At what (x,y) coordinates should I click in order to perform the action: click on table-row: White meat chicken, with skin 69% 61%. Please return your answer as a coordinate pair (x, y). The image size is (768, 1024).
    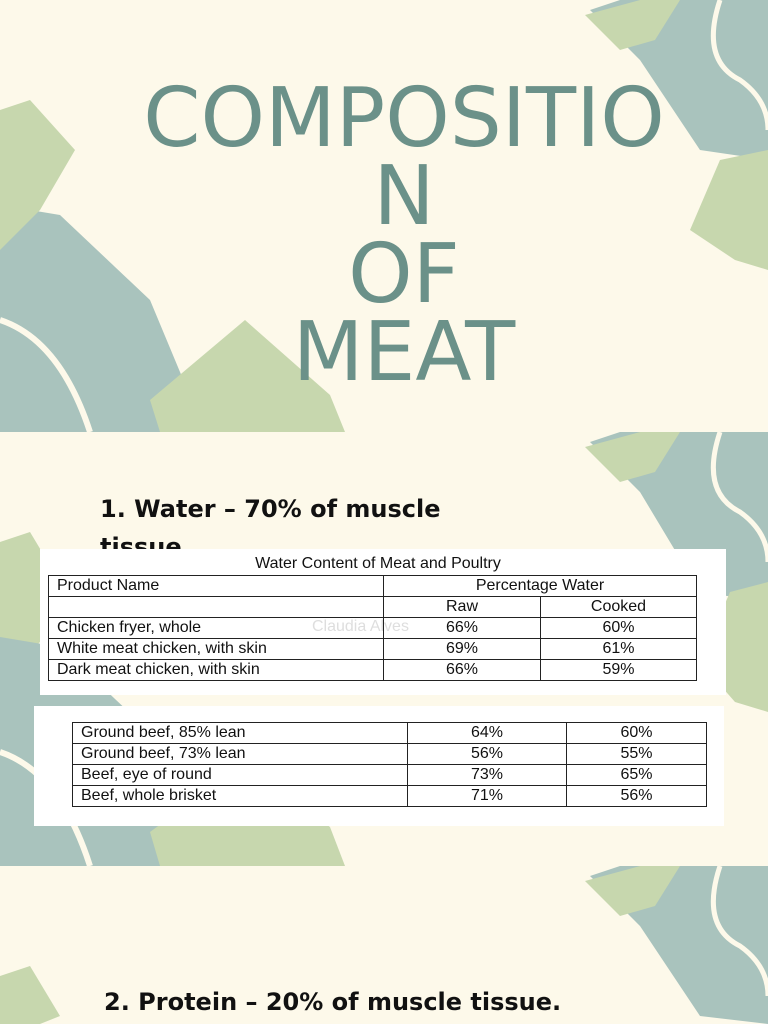
    Looking at the image, I should click on (372, 649).